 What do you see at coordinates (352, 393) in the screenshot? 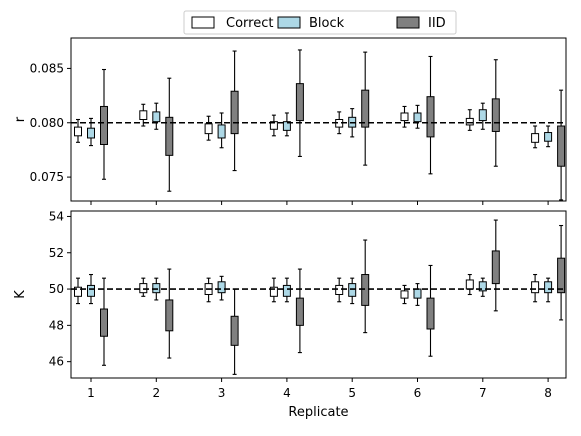
I see `x-tick-label: 5` at bounding box center [352, 393].